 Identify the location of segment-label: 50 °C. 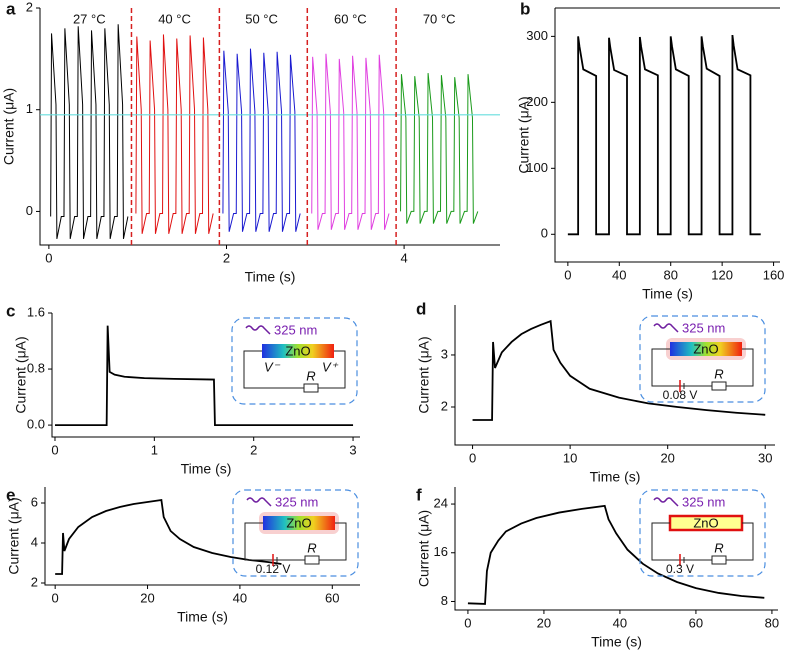
(261, 18).